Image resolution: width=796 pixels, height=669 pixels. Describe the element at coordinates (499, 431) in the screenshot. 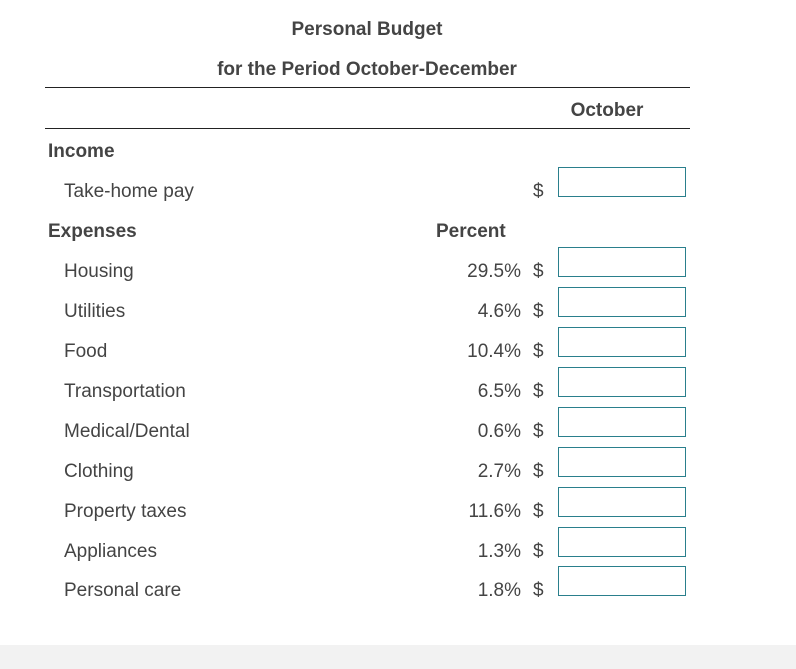

I see `percent: 0.6%` at that location.